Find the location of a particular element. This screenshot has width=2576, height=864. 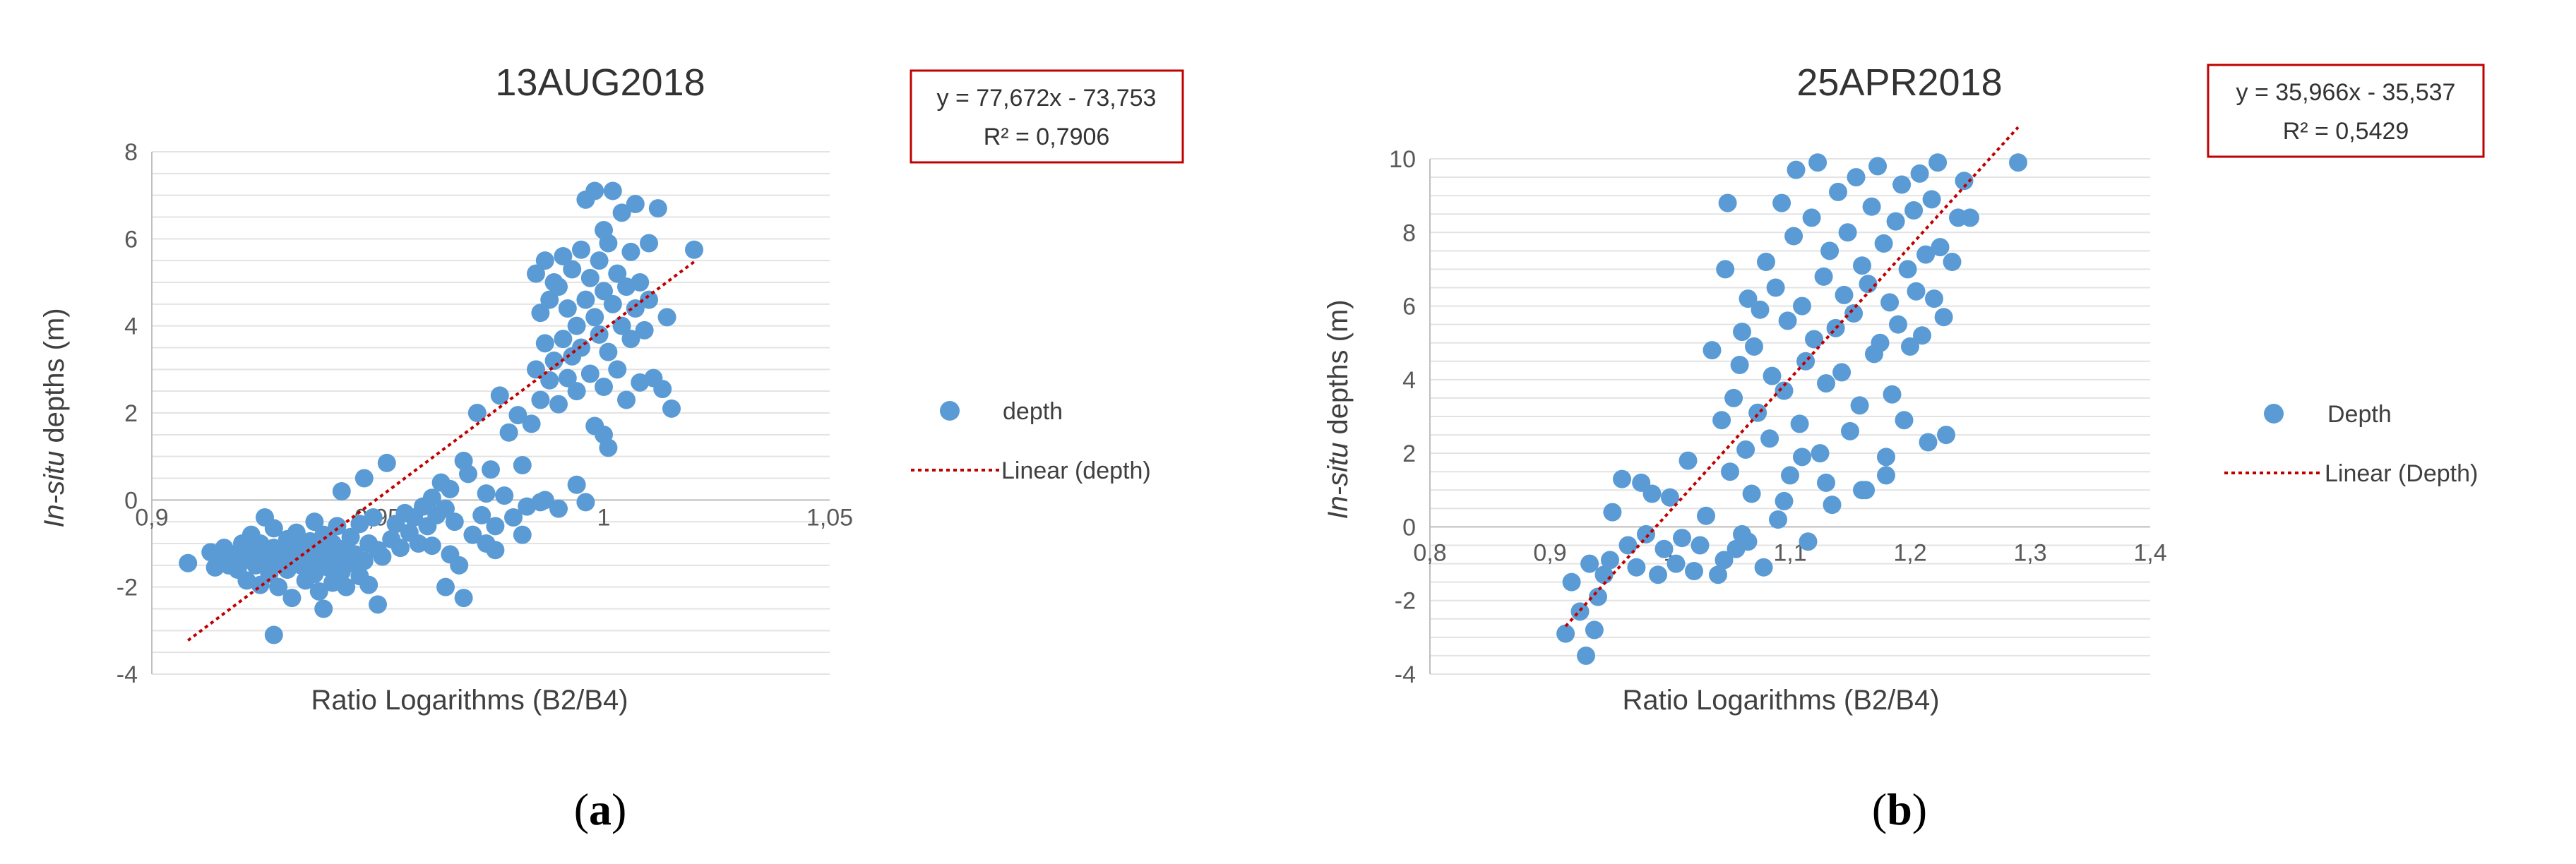

panel-label-b: (b) is located at coordinates (1899, 809).